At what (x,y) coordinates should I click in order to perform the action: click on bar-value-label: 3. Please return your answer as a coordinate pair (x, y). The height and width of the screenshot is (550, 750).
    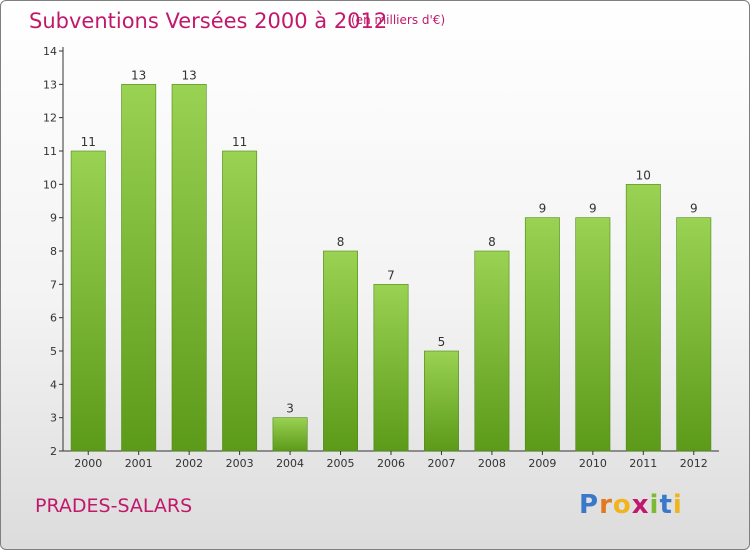
    Looking at the image, I should click on (290, 409).